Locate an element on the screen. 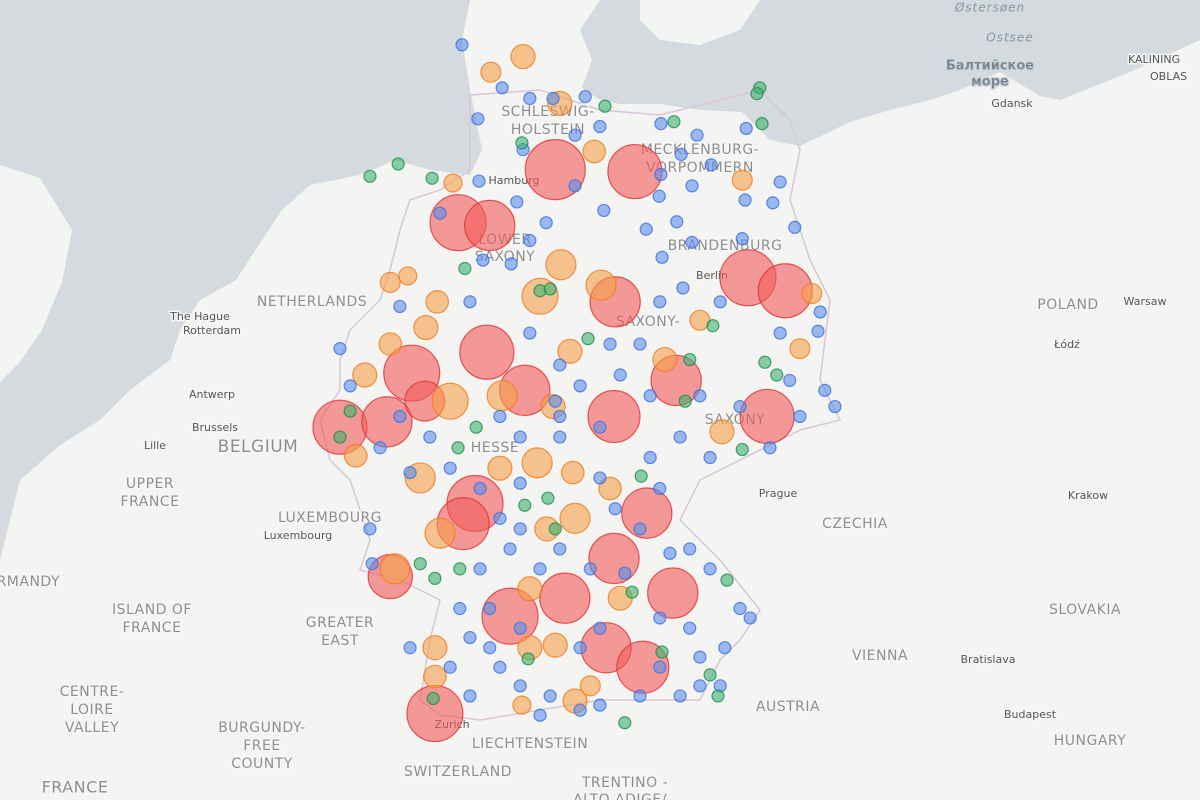  region-label: MECKLENBURG- is located at coordinates (700, 150).